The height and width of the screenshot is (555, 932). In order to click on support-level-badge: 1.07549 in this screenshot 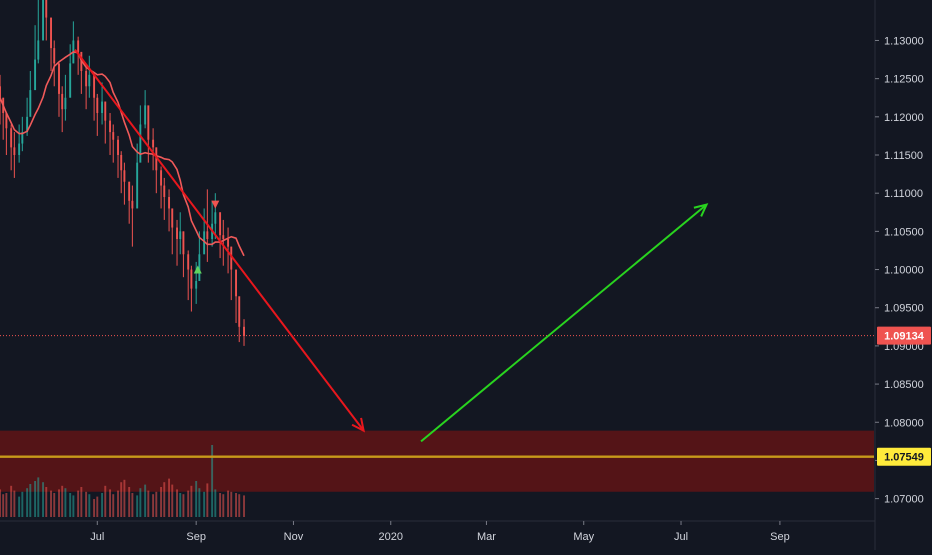, I will do `click(904, 456)`.